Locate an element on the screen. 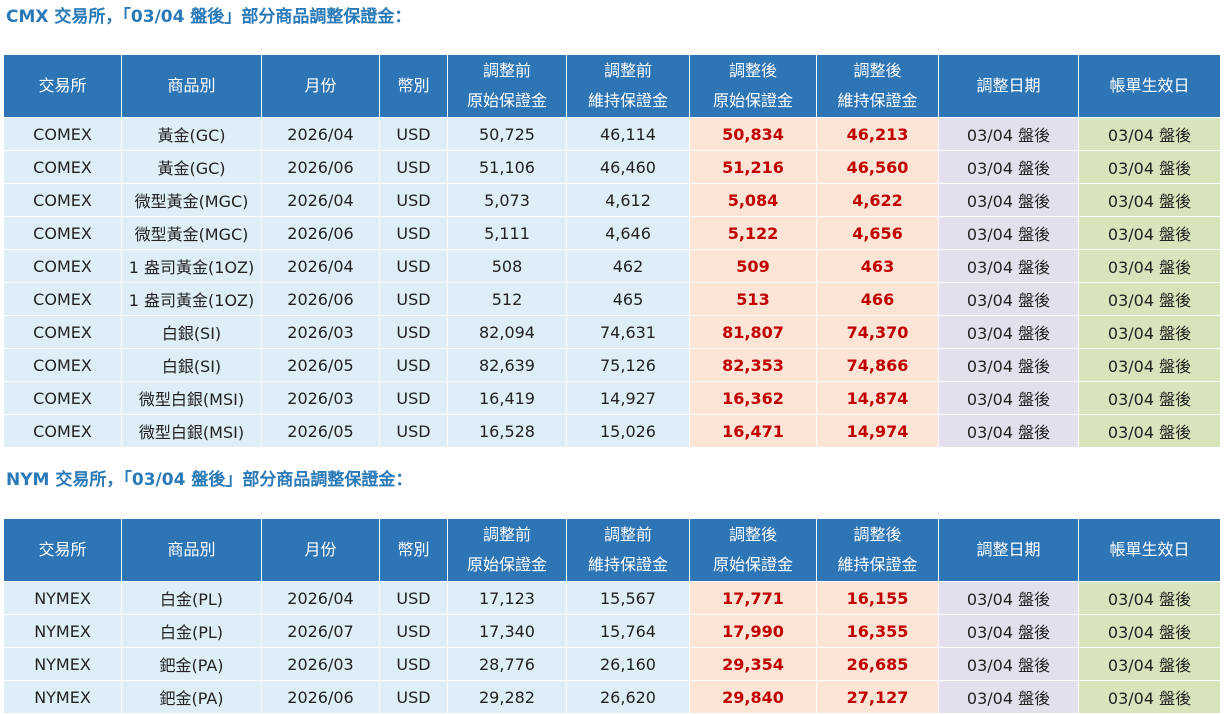  cell-initial-before: 508 is located at coordinates (507, 266).